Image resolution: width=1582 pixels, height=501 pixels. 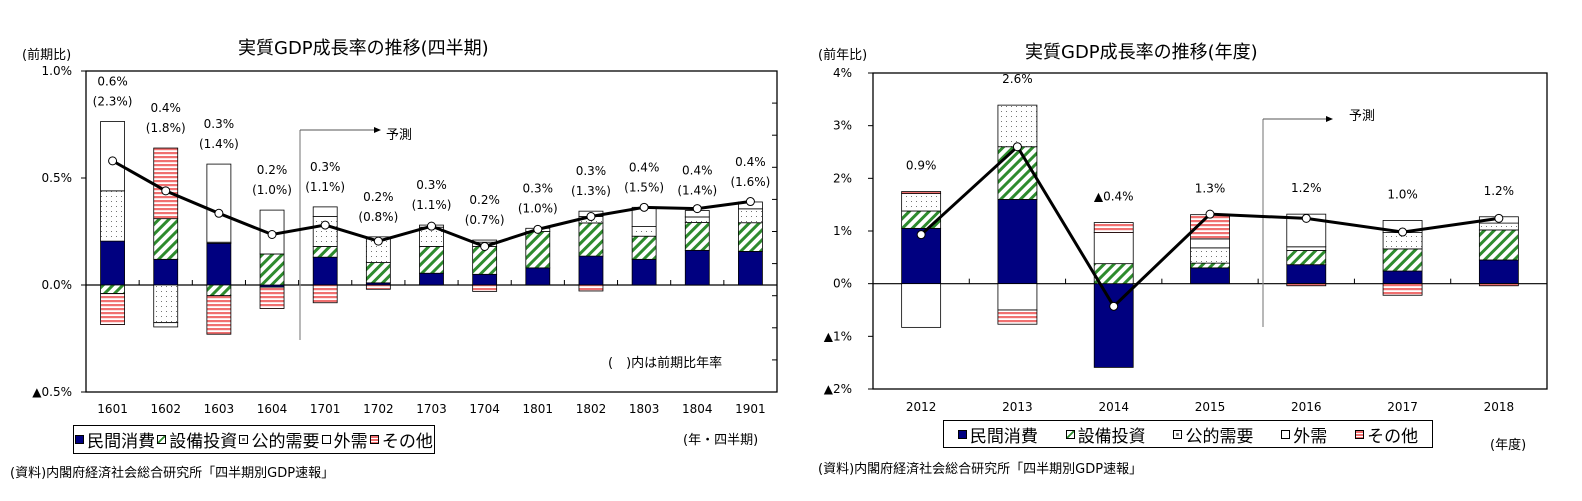 What do you see at coordinates (538, 208) in the screenshot?
I see `annualized-label: (1.0%)` at bounding box center [538, 208].